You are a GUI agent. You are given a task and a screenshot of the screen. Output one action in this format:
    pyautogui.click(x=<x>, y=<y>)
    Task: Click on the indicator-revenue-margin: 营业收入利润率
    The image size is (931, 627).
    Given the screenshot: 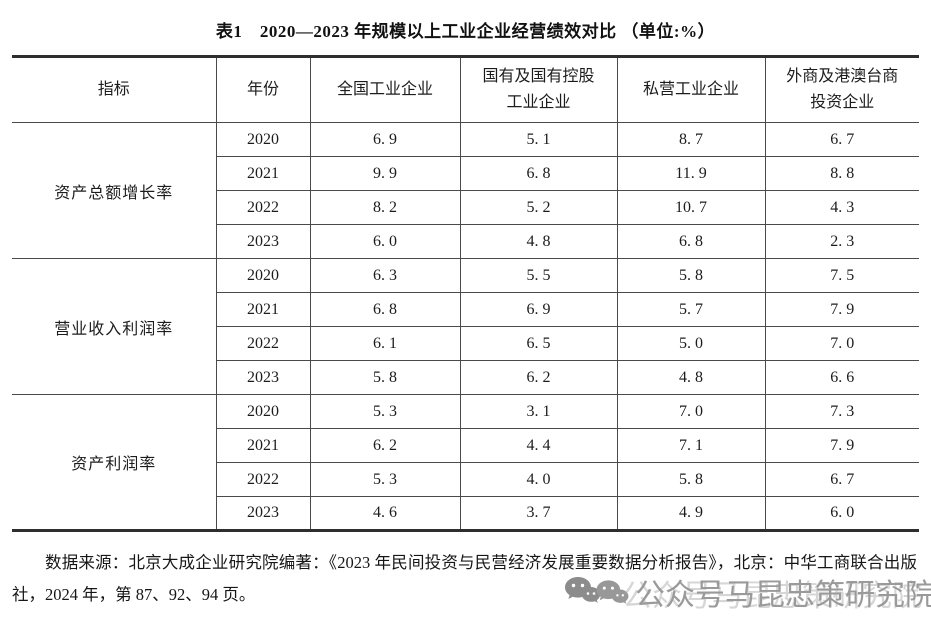 What is the action you would take?
    pyautogui.click(x=114, y=326)
    